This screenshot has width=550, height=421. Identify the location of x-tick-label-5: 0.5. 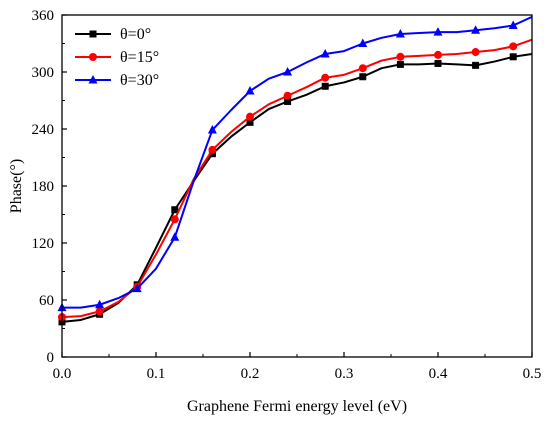
(532, 374).